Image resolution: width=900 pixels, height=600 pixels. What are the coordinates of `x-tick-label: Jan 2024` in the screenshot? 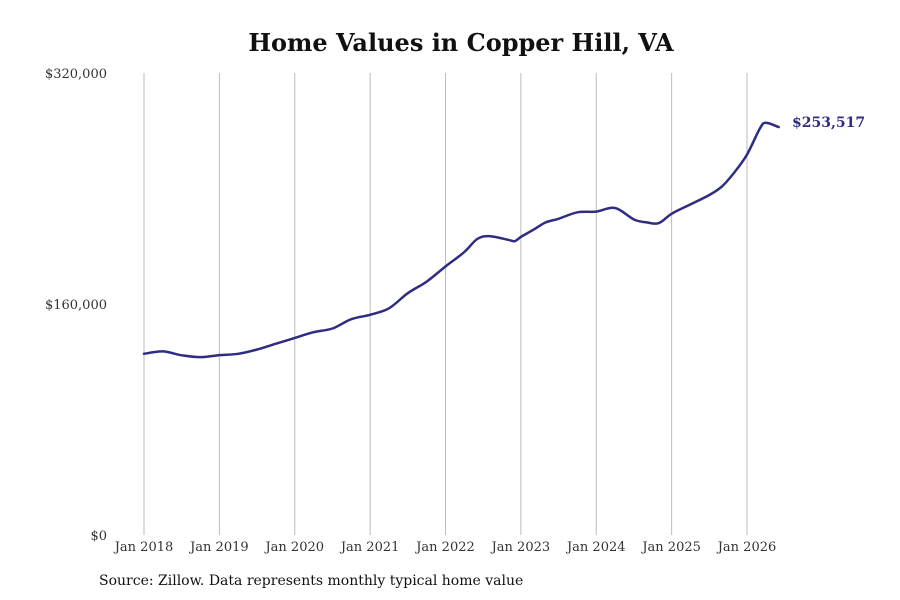 It's located at (595, 547).